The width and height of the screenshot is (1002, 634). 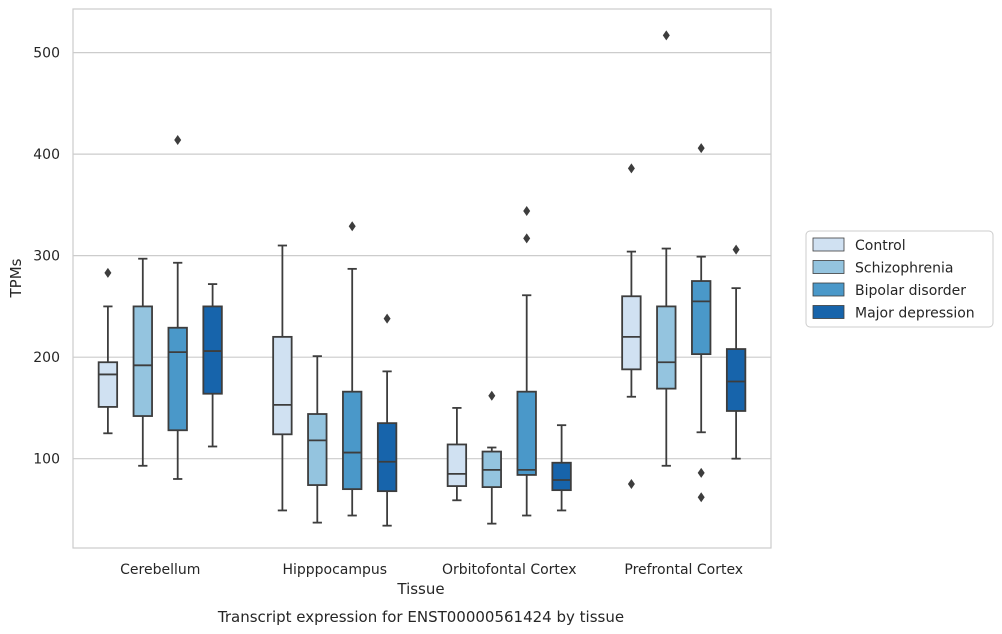 What do you see at coordinates (334, 570) in the screenshot?
I see `x-tick-label: Hipppocampus` at bounding box center [334, 570].